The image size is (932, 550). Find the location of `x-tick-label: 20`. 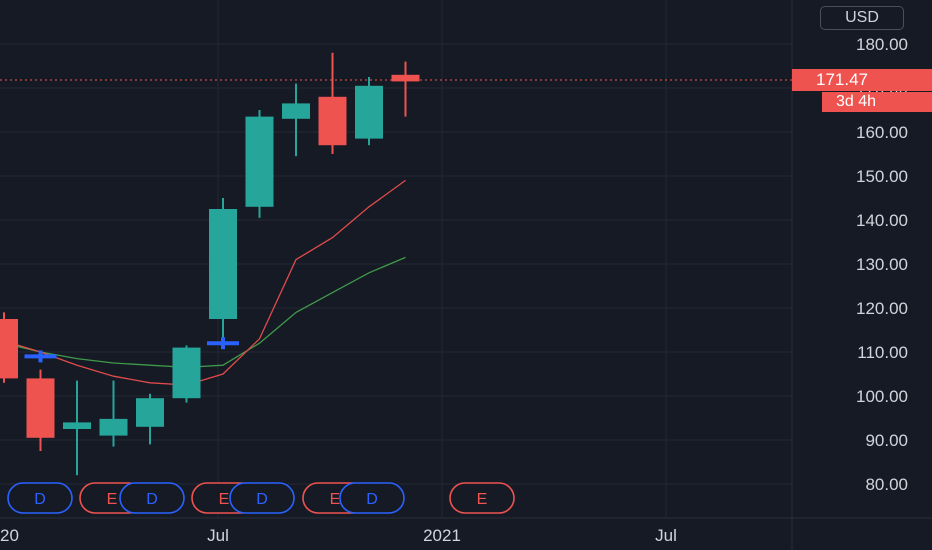

x-tick-label: 20 is located at coordinates (9, 535).